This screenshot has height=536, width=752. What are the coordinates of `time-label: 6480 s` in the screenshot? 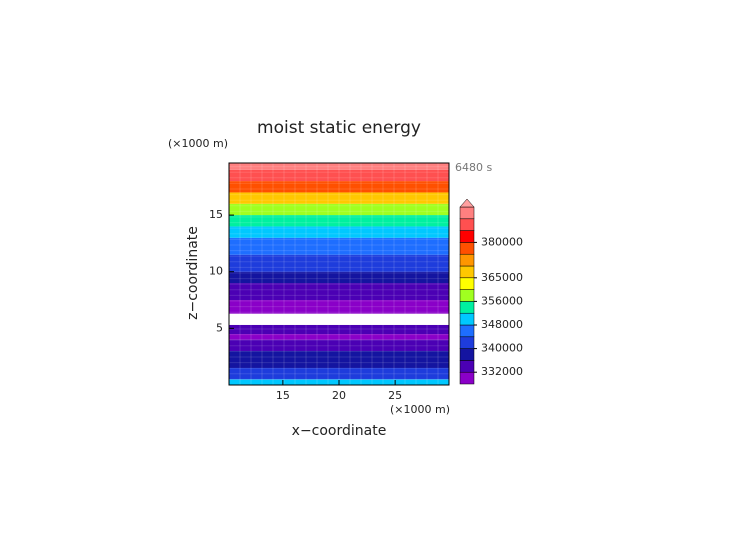 It's located at (473, 167).